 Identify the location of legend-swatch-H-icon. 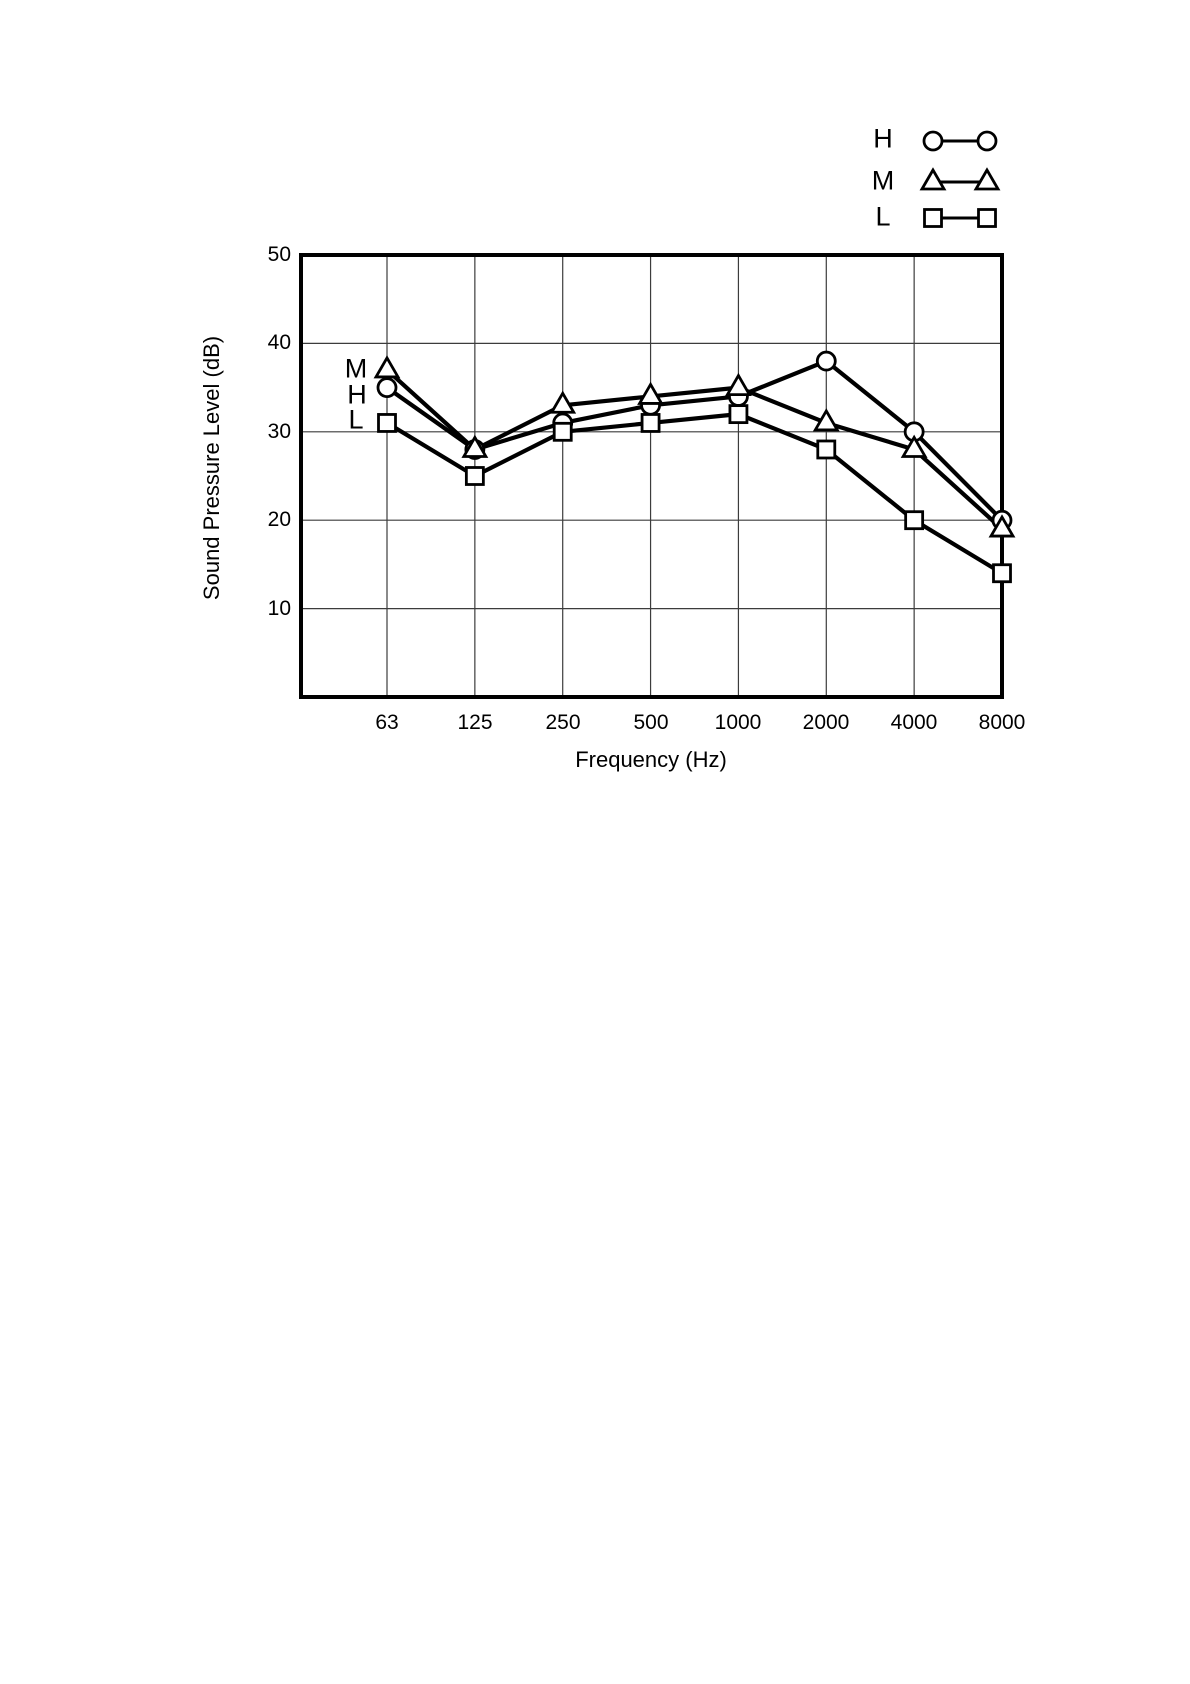
(960, 141).